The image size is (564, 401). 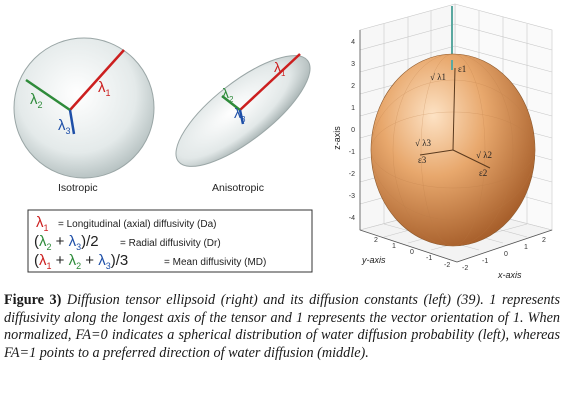 What do you see at coordinates (429, 258) in the screenshot?
I see `y-tick: -1` at bounding box center [429, 258].